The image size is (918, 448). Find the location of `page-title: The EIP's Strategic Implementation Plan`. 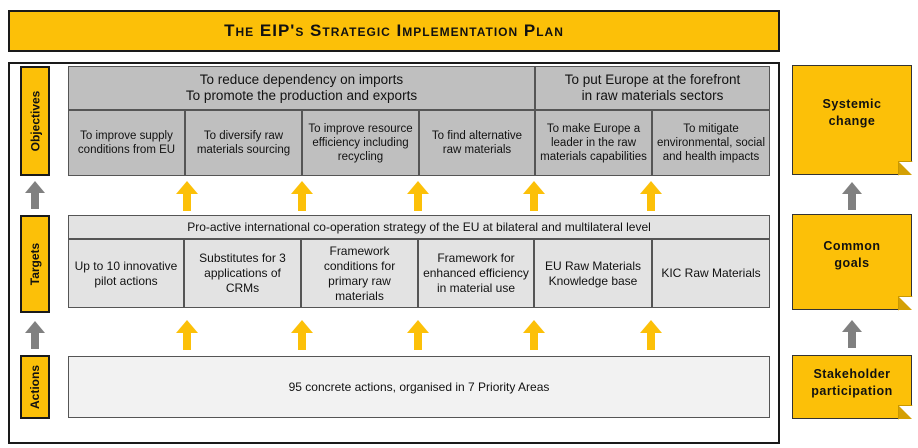

page-title: The EIP's Strategic Implementation Plan is located at coordinates (394, 31).